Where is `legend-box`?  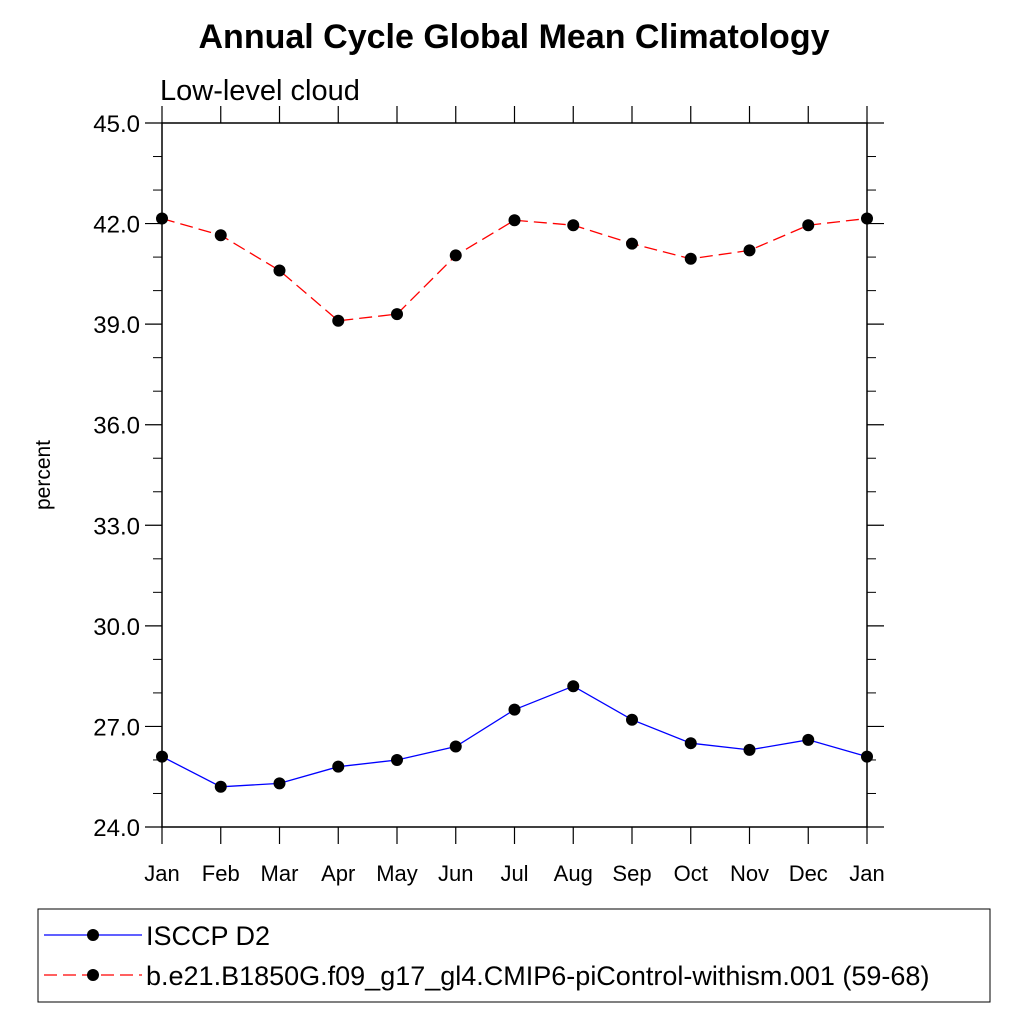
legend-box is located at coordinates (514, 955).